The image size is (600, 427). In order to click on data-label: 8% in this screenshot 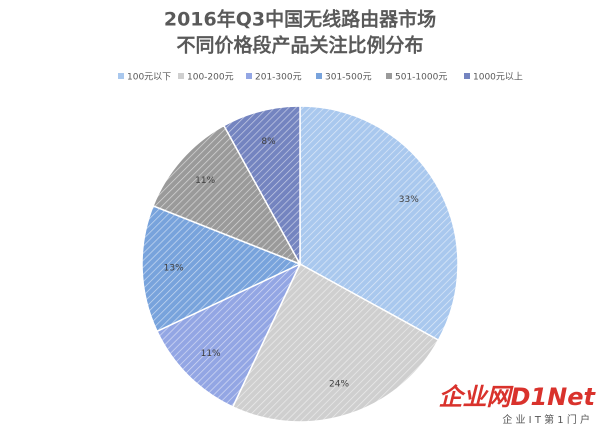, I will do `click(268, 142)`.